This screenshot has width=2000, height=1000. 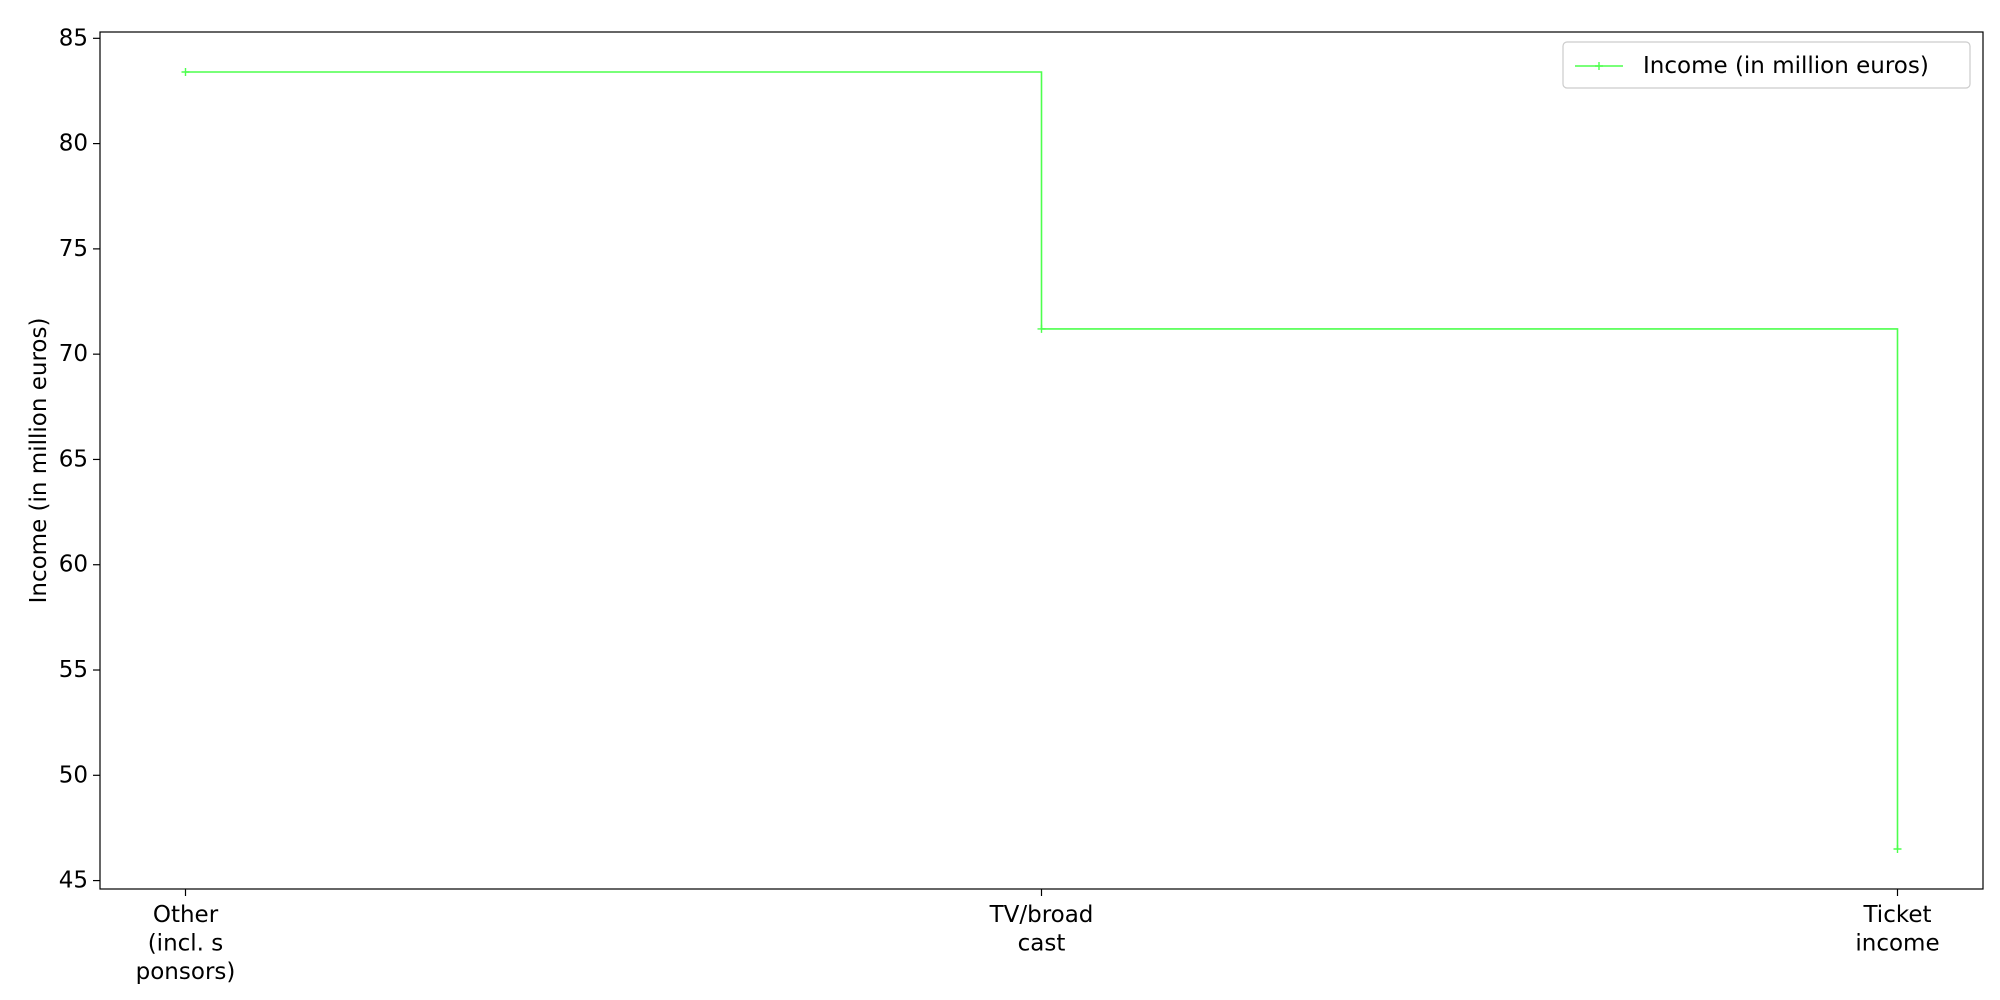 I want to click on x-tick-label: TV/broad cast, so click(x=1041, y=929).